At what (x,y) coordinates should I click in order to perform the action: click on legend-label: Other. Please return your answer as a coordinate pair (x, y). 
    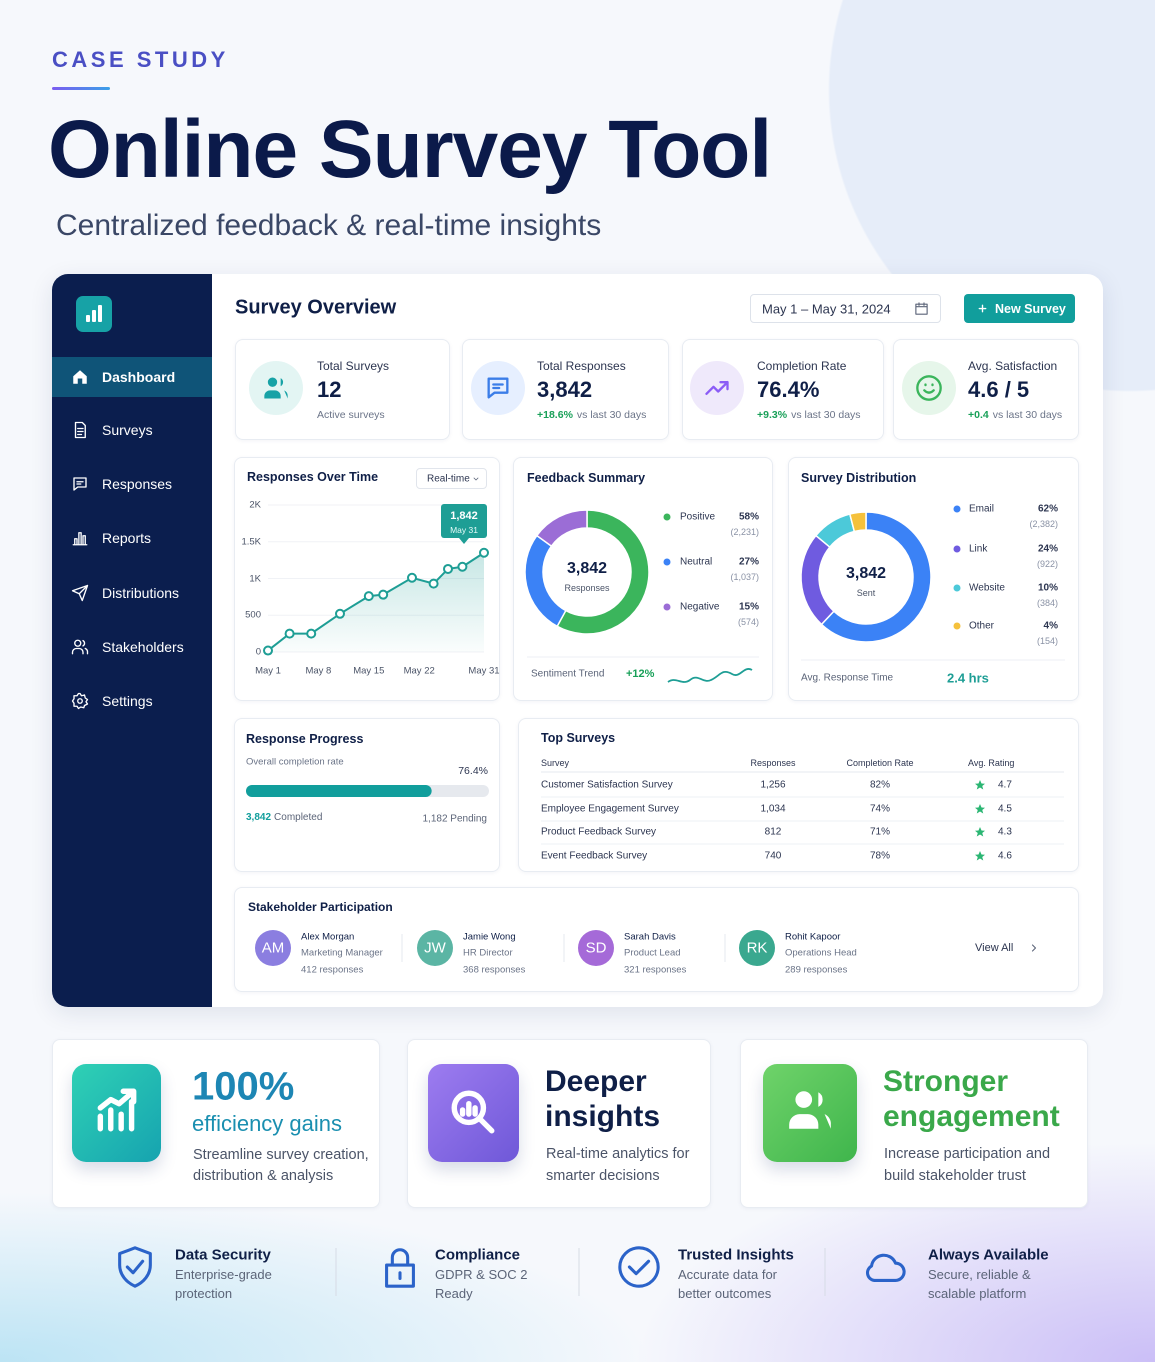
    Looking at the image, I should click on (982, 626).